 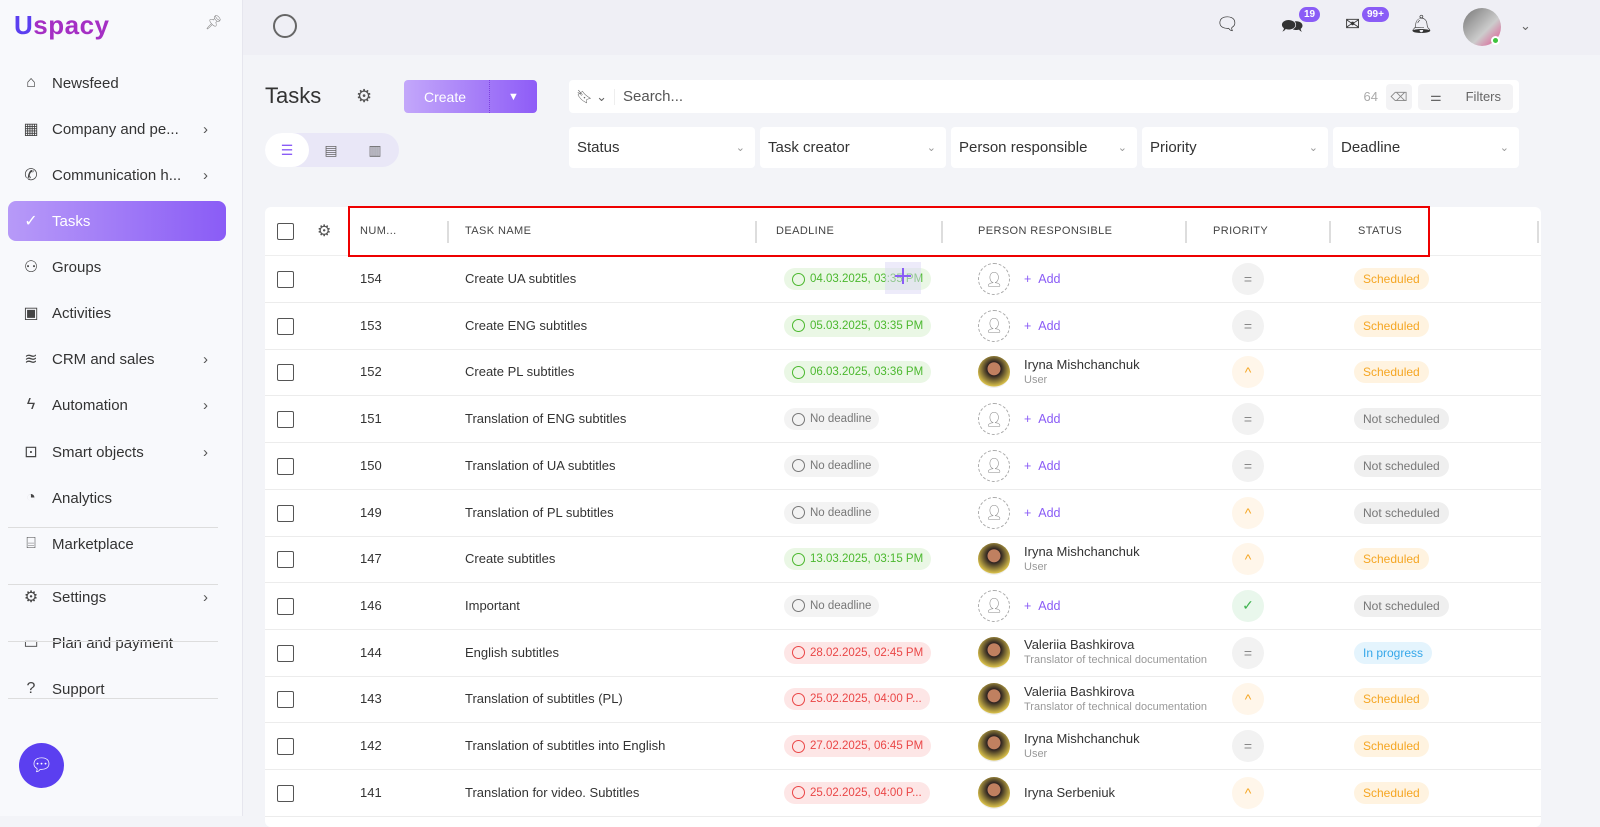 What do you see at coordinates (662, 147) in the screenshot?
I see `filter-status: Status ⌄` at bounding box center [662, 147].